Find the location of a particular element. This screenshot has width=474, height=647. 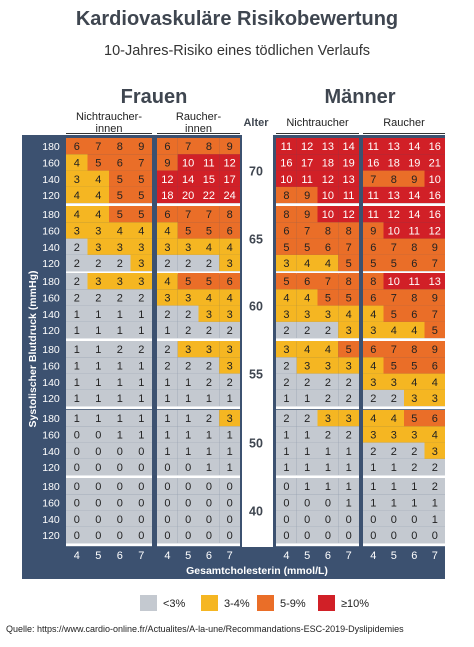

cholesterol-tick-4: 4 is located at coordinates (167, 556).